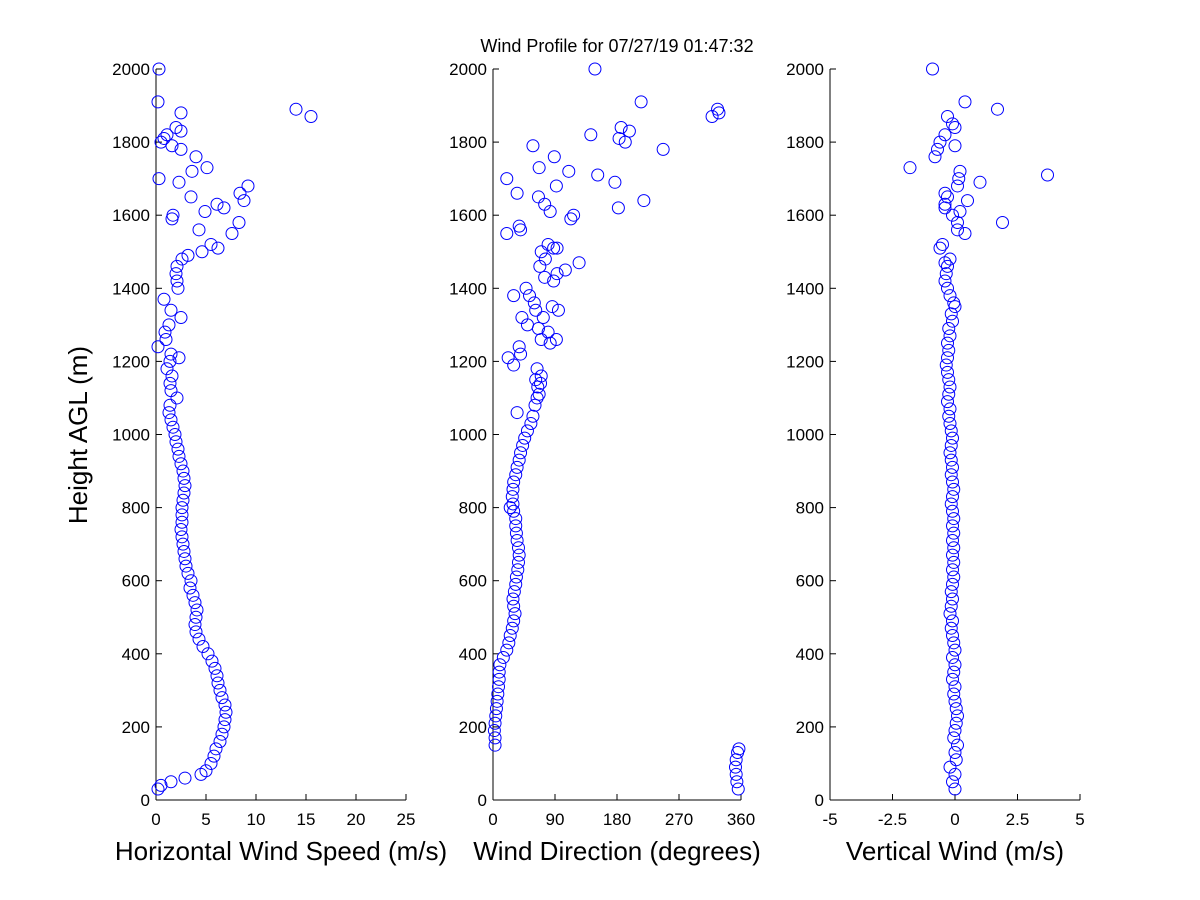 This screenshot has width=1200, height=900. What do you see at coordinates (78, 435) in the screenshot?
I see `y-axis-label: Height AGL (m)` at bounding box center [78, 435].